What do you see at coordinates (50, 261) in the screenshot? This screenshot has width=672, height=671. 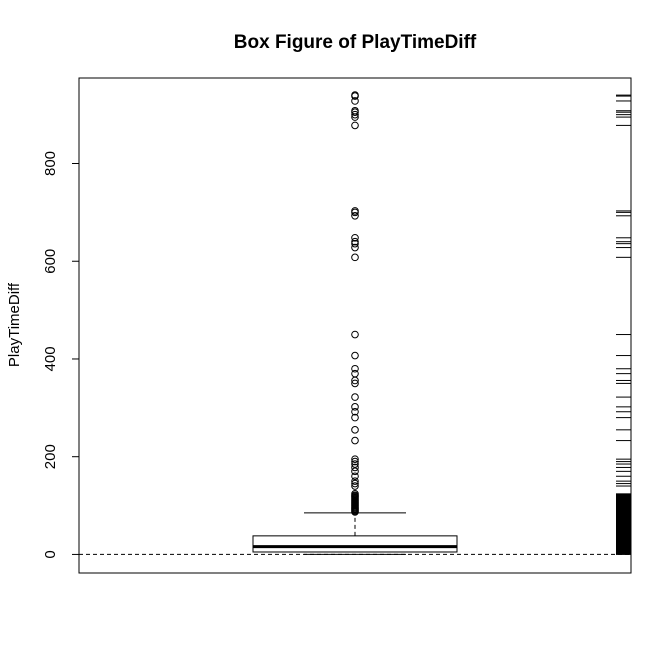 I see `y-tick-label: 600` at bounding box center [50, 261].